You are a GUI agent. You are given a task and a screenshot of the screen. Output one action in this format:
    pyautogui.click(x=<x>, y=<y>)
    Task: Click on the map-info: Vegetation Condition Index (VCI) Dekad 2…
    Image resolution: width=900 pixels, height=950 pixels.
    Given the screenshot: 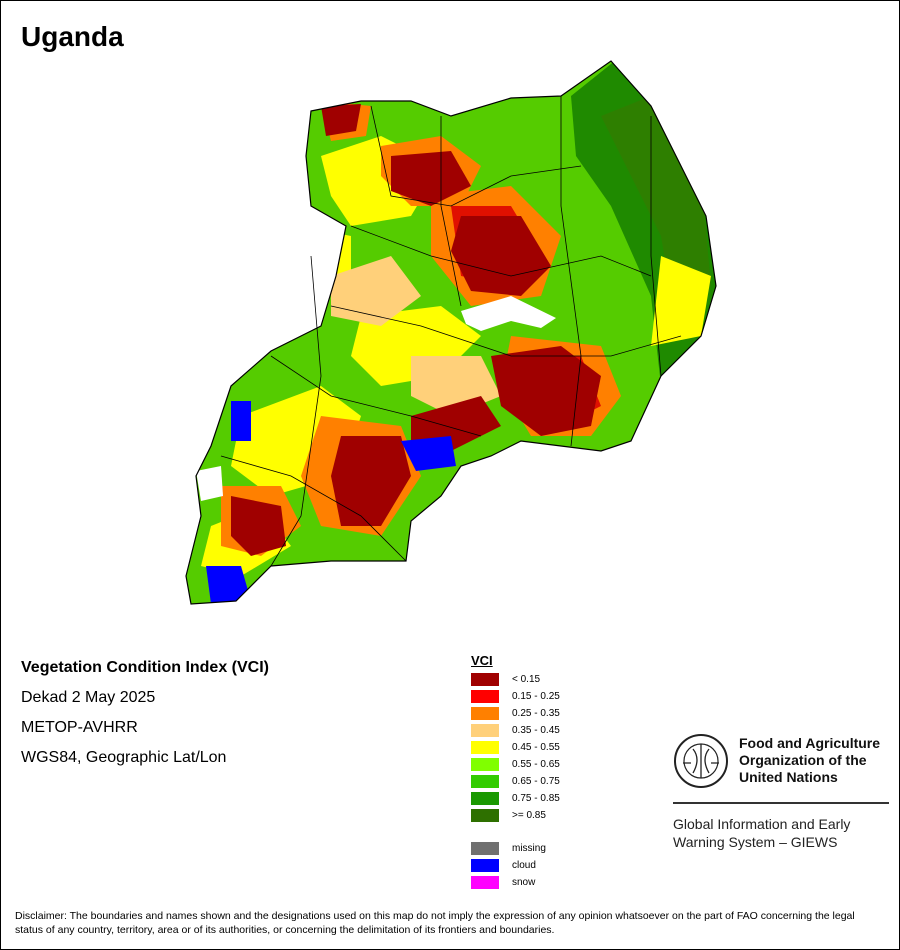 What is the action you would take?
    pyautogui.click(x=145, y=717)
    